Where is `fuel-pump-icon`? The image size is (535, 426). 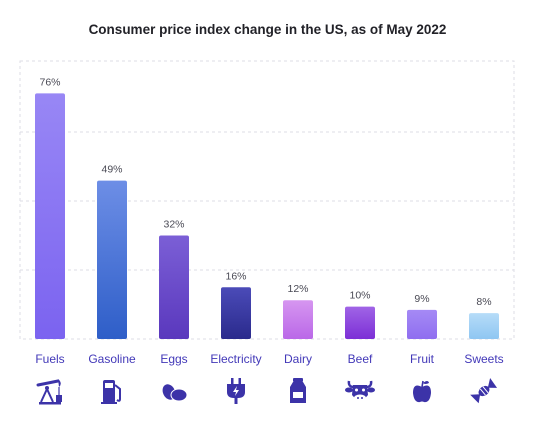
fuel-pump-icon is located at coordinates (111, 392).